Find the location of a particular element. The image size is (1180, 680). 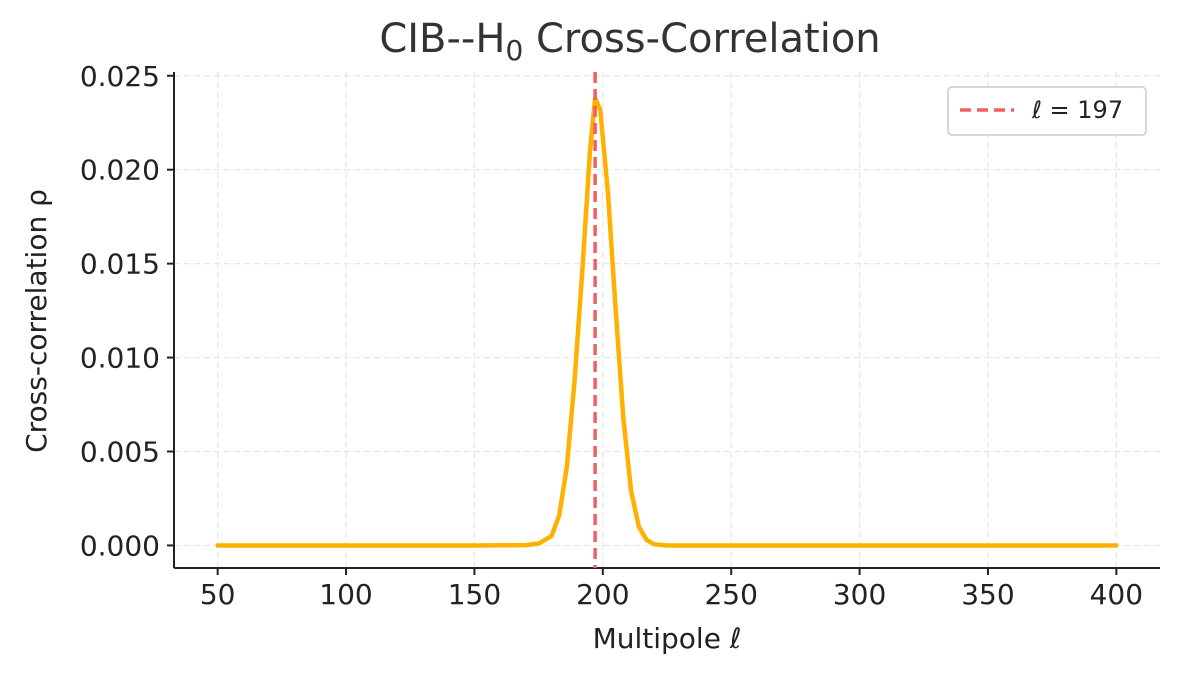

y-axis-label: Cross-correlation ρ is located at coordinates (36, 321).